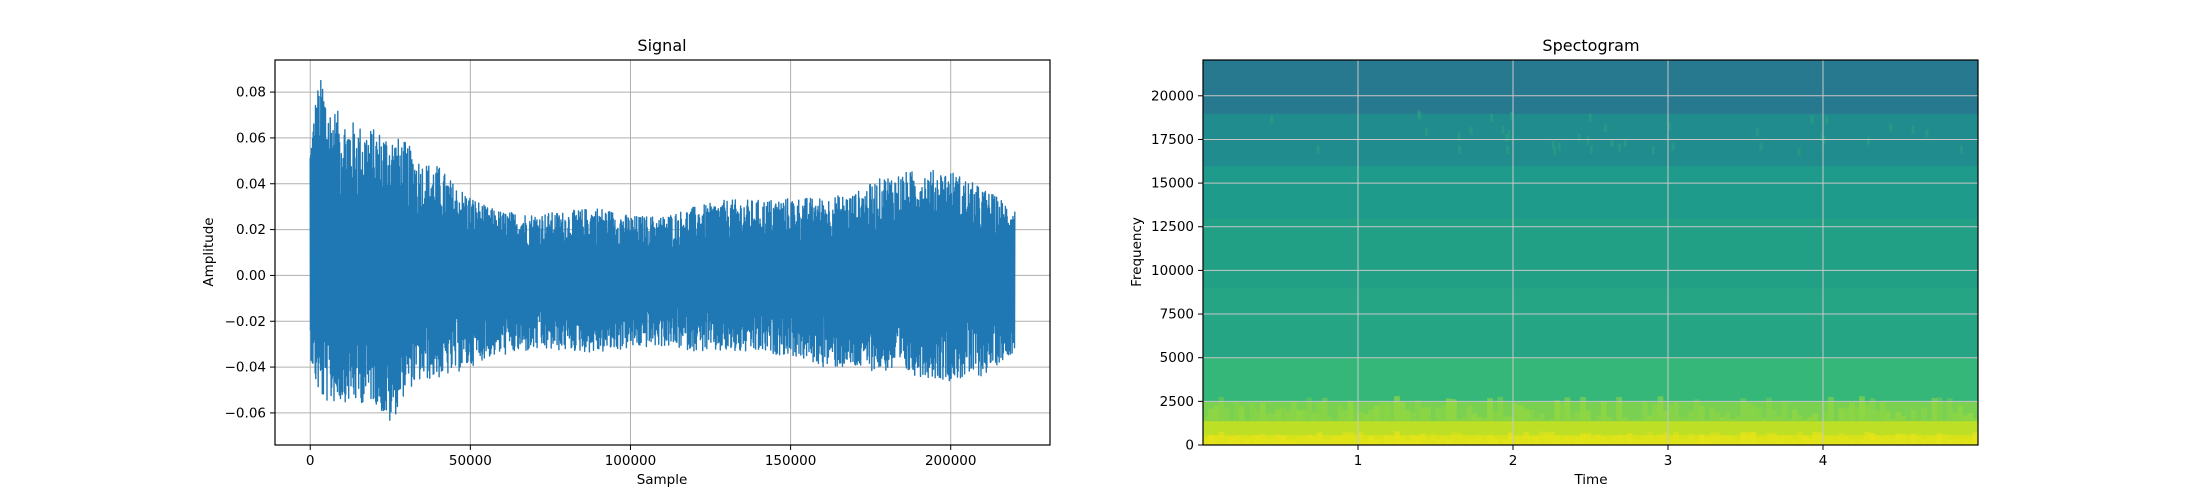 Image resolution: width=2200 pixels, height=504 pixels. What do you see at coordinates (631, 461) in the screenshot?
I see `x-tick-label: 100000` at bounding box center [631, 461].